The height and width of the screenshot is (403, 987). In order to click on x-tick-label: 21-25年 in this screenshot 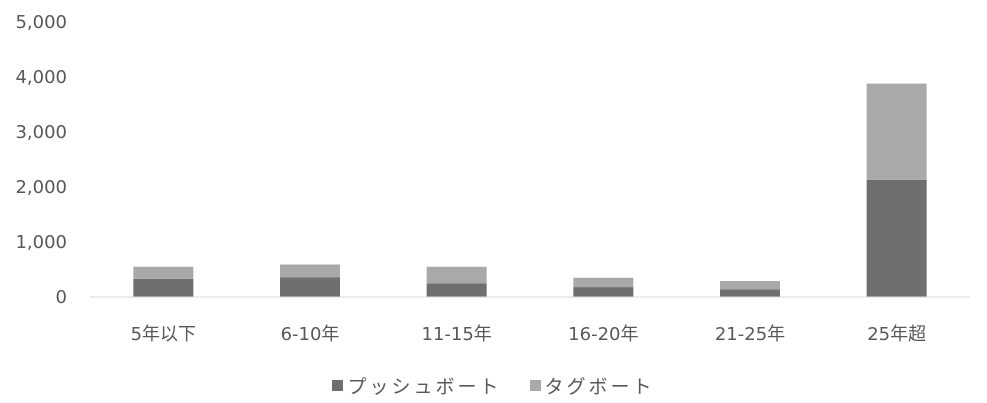, I will do `click(750, 334)`.